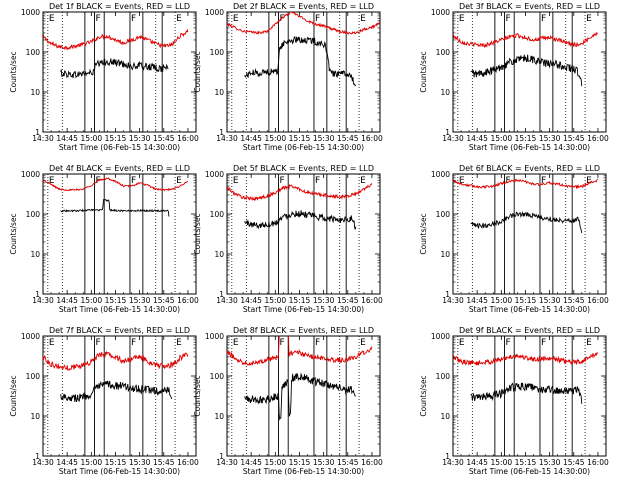 This screenshot has height=480, width=640. I want to click on panel-title: Det 3f BLACK = Events, RED = LLD, so click(529, 6).